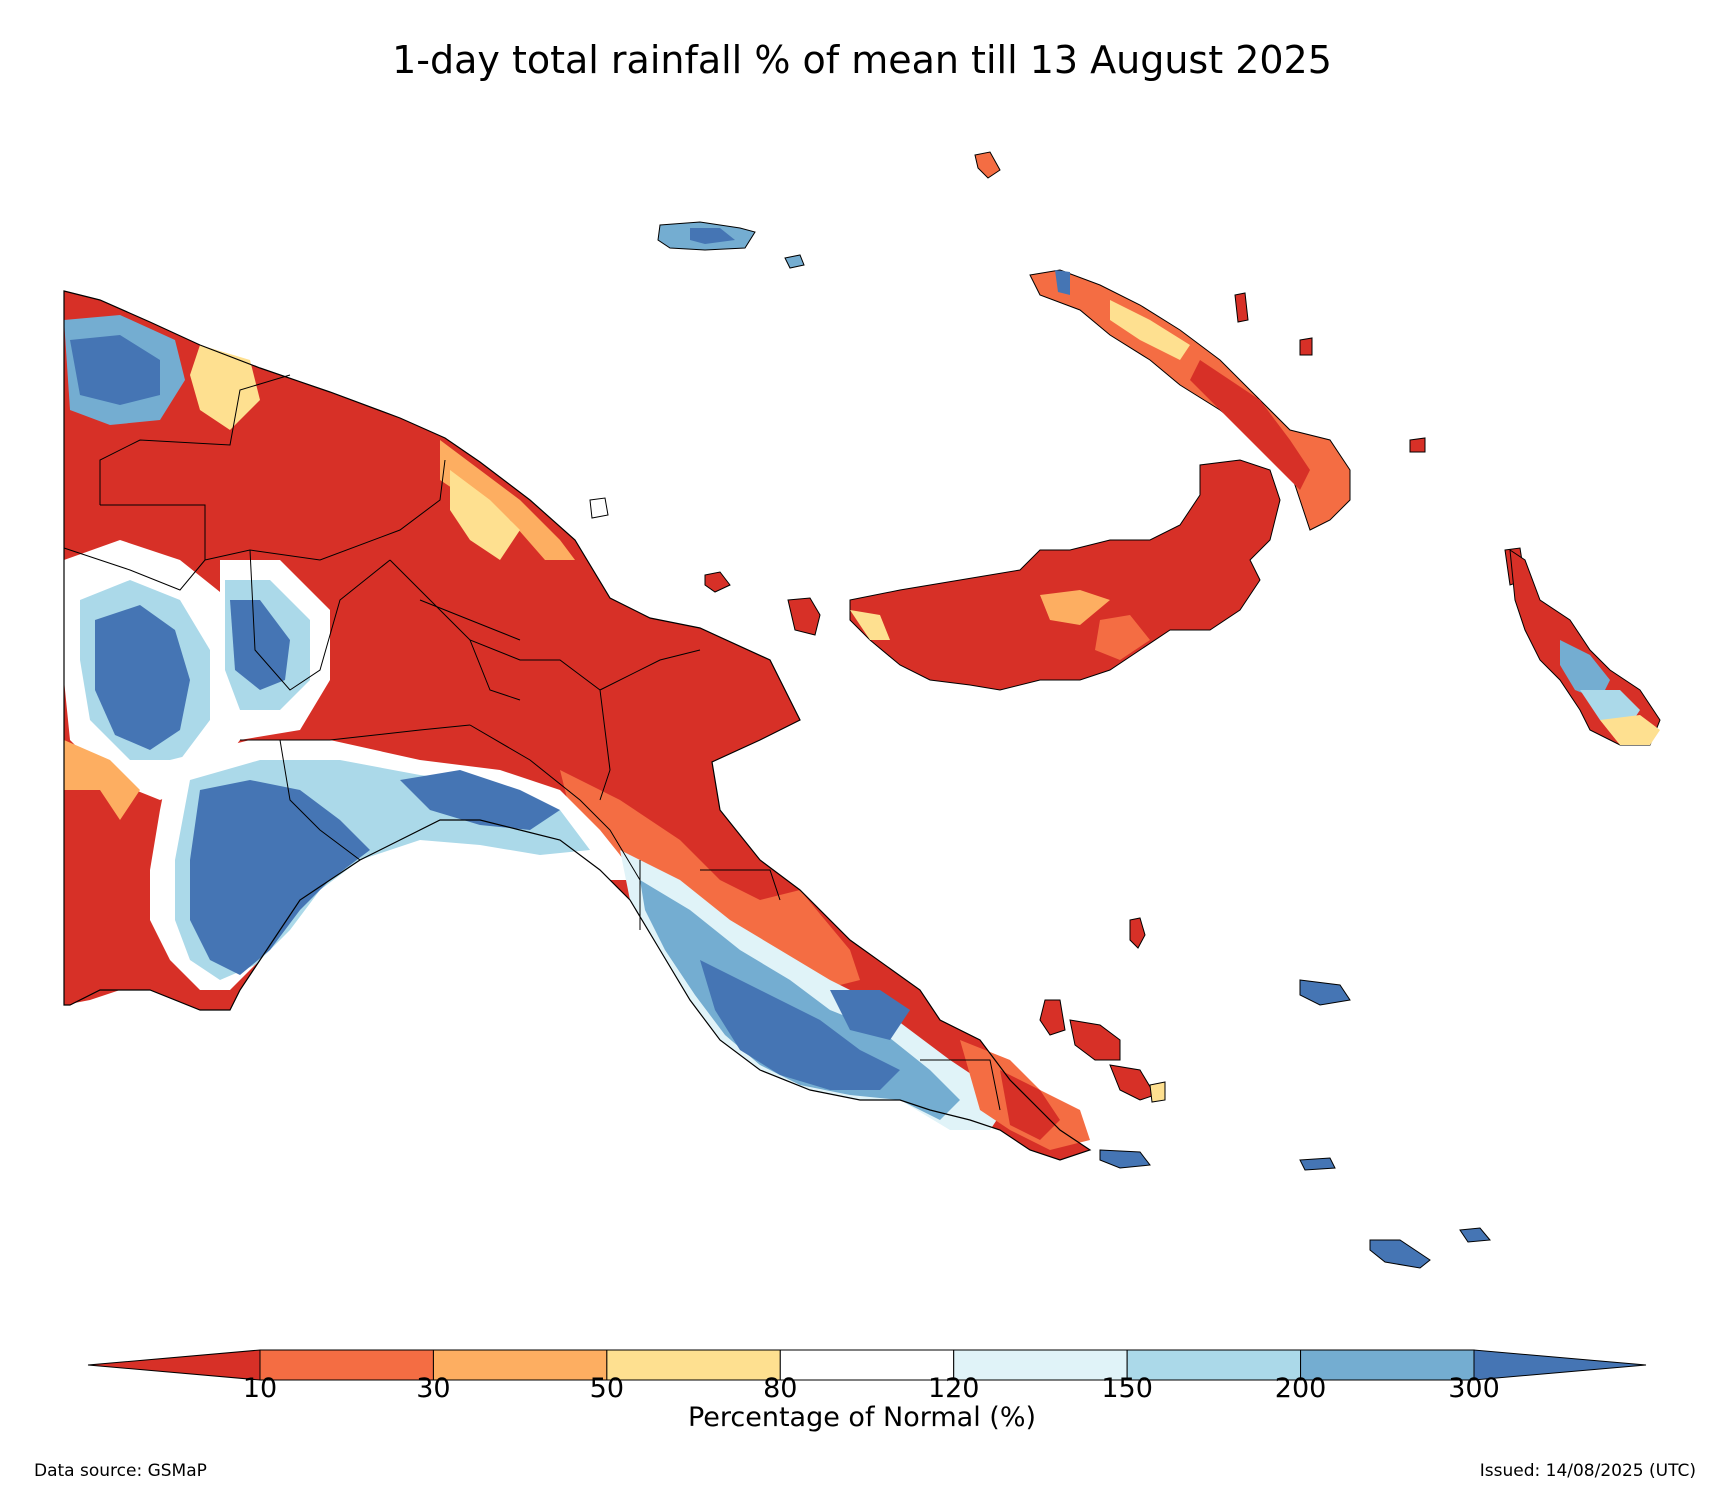 The width and height of the screenshot is (1724, 1494). What do you see at coordinates (607, 1386) in the screenshot?
I see `colorbar-tick-label: 50` at bounding box center [607, 1386].